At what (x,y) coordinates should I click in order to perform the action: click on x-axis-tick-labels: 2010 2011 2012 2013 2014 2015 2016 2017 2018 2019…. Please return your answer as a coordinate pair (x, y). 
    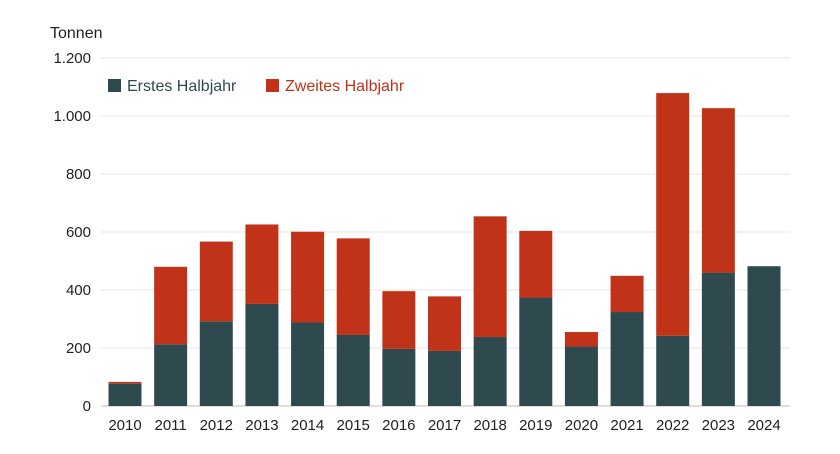
    Looking at the image, I should click on (444, 425).